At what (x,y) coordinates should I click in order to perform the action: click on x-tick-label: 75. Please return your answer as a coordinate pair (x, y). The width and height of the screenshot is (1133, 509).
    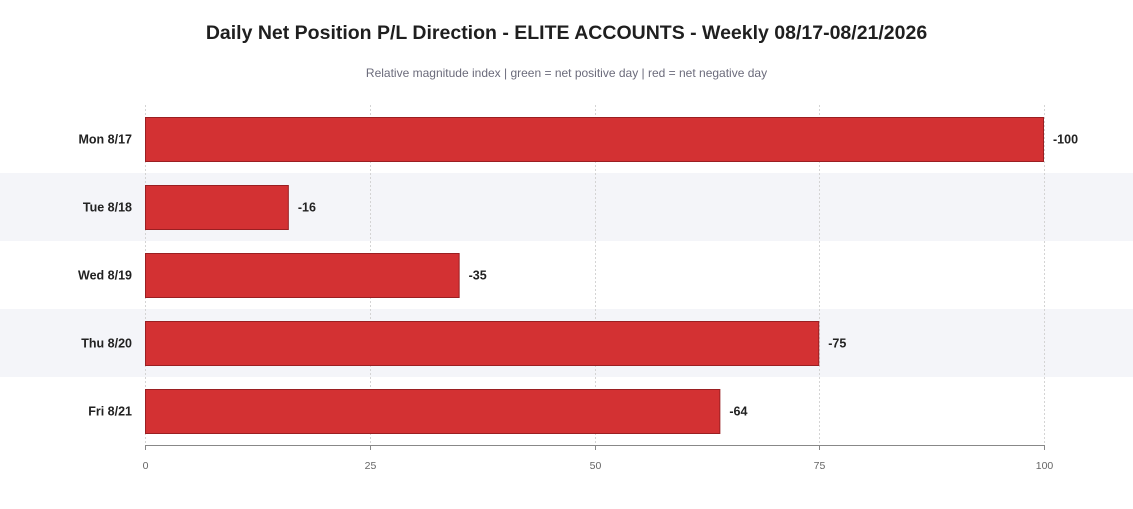
    Looking at the image, I should click on (820, 466).